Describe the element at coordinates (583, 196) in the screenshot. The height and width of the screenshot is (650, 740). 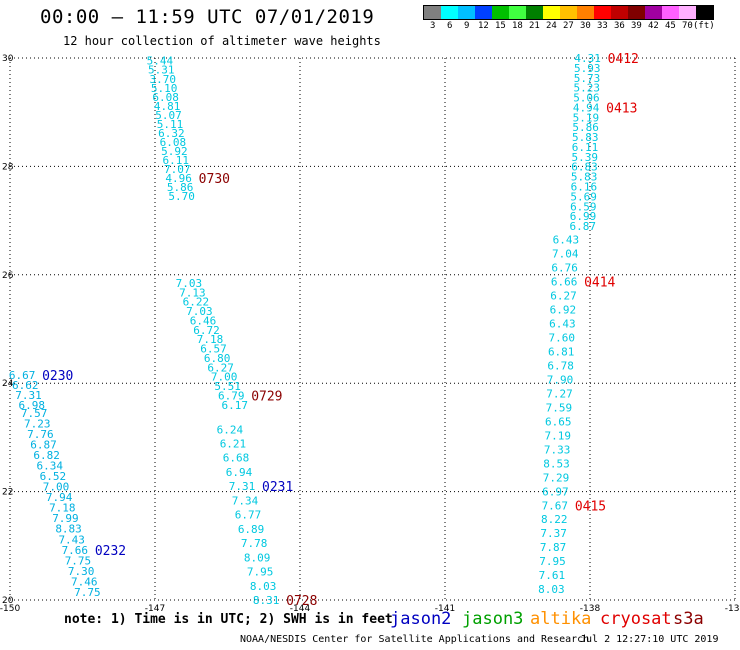
I see `wave-height-point: 5.69` at that location.